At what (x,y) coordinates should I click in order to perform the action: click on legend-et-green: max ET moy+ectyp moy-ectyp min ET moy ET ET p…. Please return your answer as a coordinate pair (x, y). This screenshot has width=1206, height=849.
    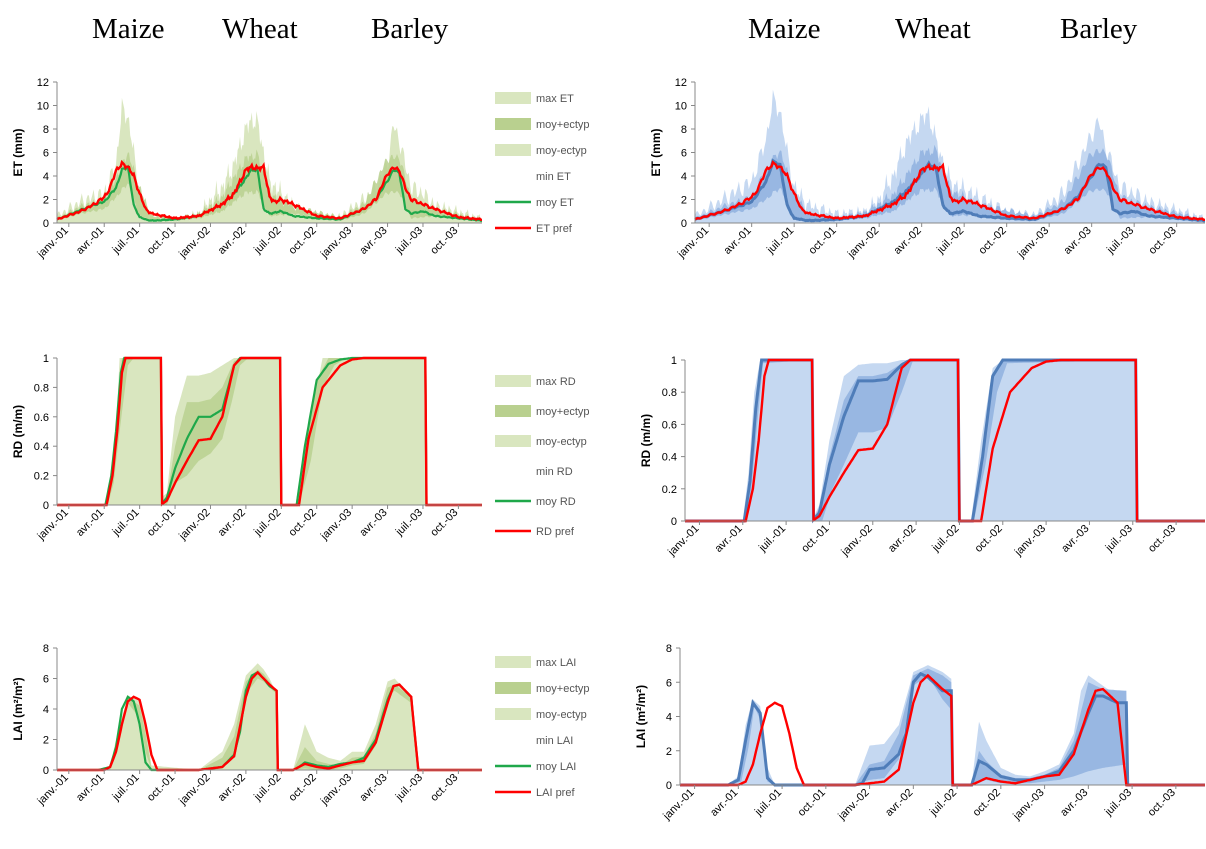
    Looking at the image, I should click on (542, 163).